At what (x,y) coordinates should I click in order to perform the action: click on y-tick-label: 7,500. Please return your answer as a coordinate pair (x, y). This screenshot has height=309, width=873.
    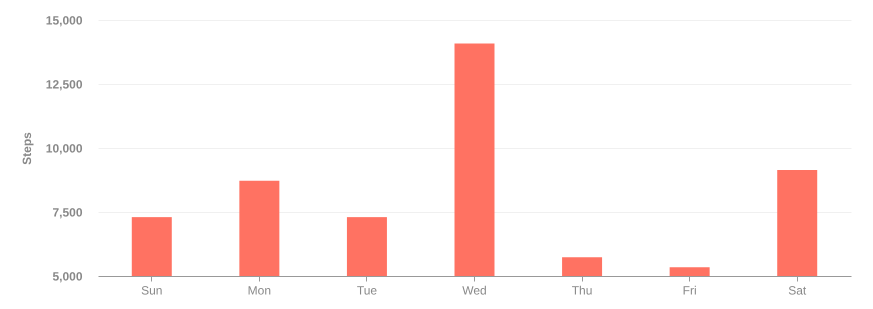
    Looking at the image, I should click on (67, 213).